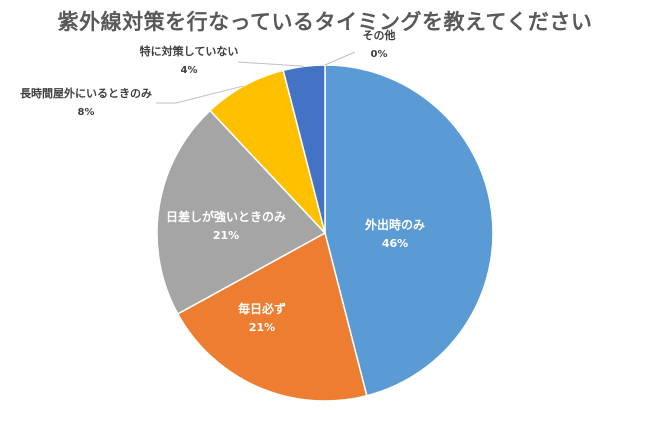 The width and height of the screenshot is (650, 436). I want to click on slice-name-4: 長時間屋外にいるときのみ, so click(86, 93).